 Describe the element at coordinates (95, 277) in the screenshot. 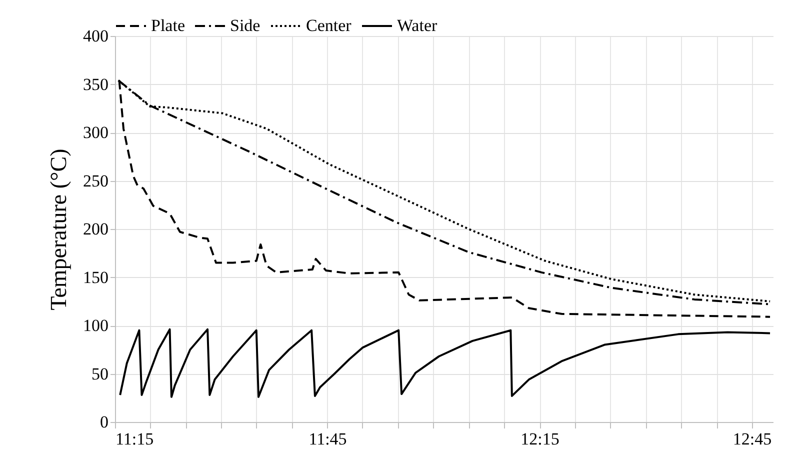

I see `y-tick-label: 150` at that location.